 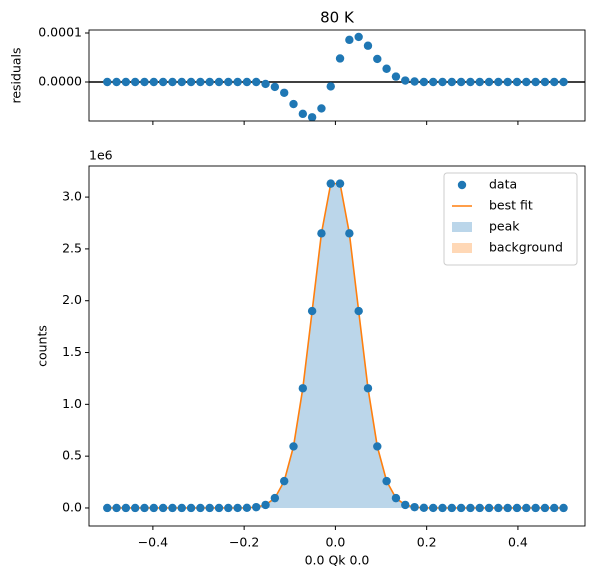 What do you see at coordinates (518, 542) in the screenshot?
I see `x-tick-label: 0.4` at bounding box center [518, 542].